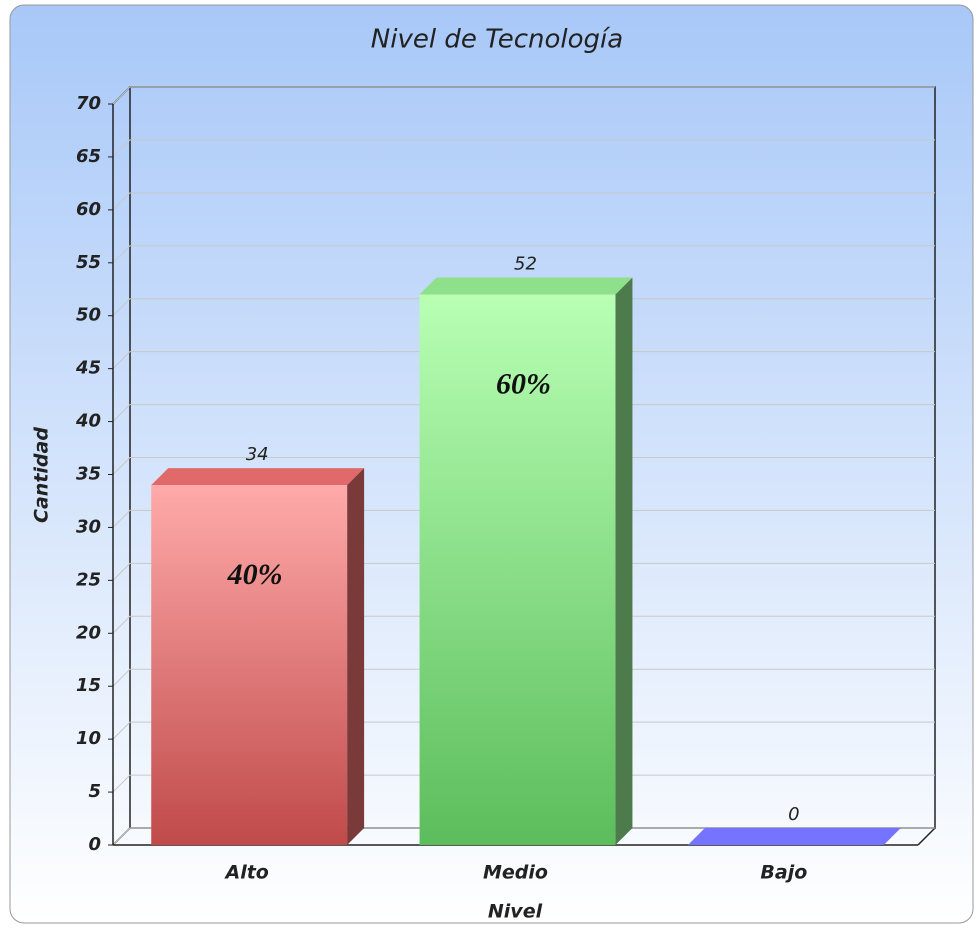  Describe the element at coordinates (88, 209) in the screenshot. I see `y-tick-label: 60` at that location.